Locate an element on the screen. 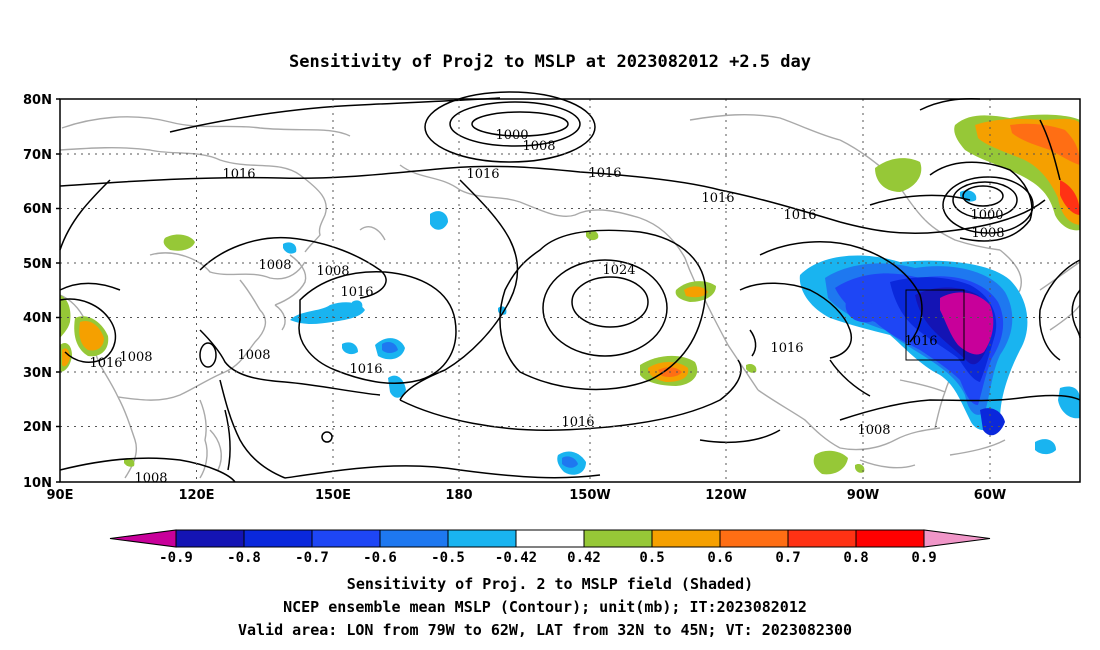  lat-tick-label: 20N is located at coordinates (37, 427).